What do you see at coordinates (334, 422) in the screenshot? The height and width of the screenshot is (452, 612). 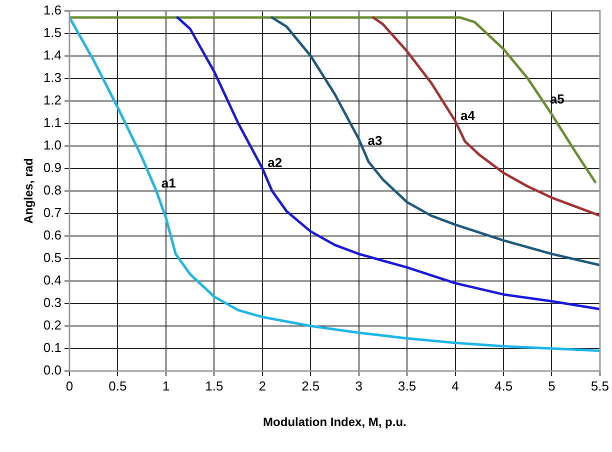 I see `x-axis-title: Modulation Index, M, p.u.` at bounding box center [334, 422].